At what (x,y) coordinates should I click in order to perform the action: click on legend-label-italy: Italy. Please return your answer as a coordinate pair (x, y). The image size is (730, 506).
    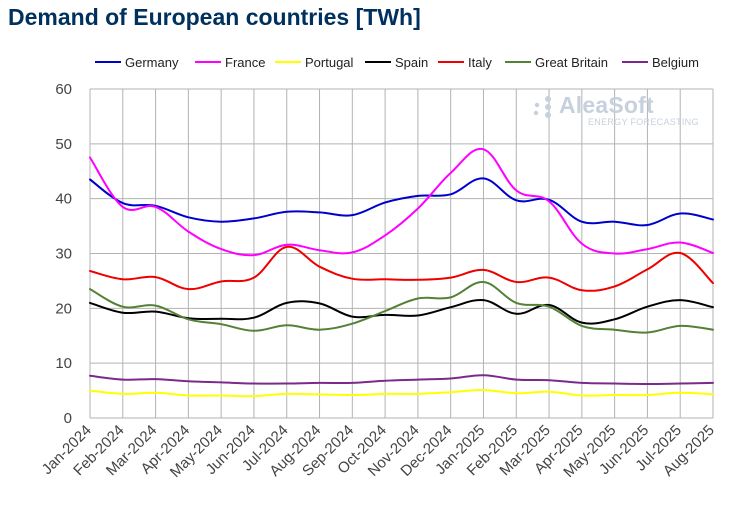
    Looking at the image, I should click on (480, 62).